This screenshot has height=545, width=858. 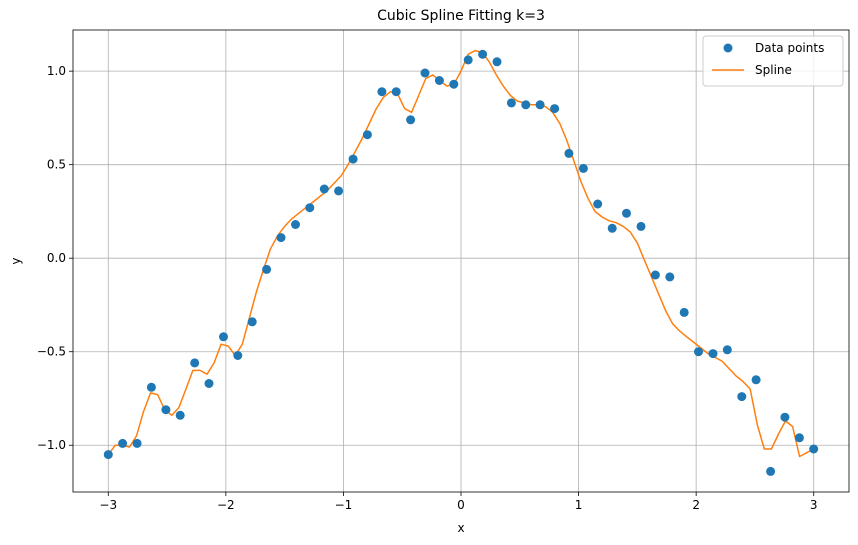 What do you see at coordinates (461, 505) in the screenshot?
I see `x-tick-label: 0` at bounding box center [461, 505].